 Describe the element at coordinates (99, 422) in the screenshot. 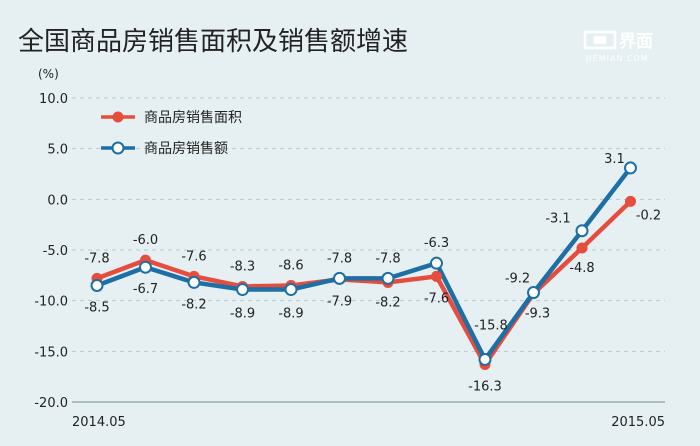

I see `x-tick-label: 2014.05` at that location.